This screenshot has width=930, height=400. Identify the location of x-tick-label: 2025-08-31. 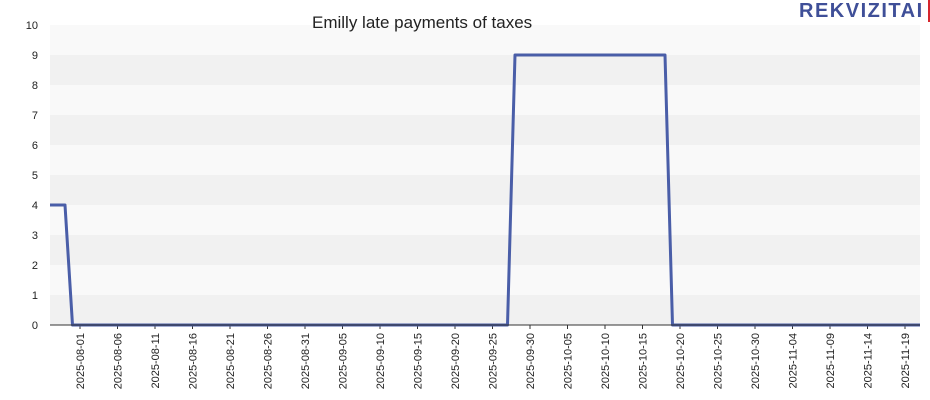
(306, 361).